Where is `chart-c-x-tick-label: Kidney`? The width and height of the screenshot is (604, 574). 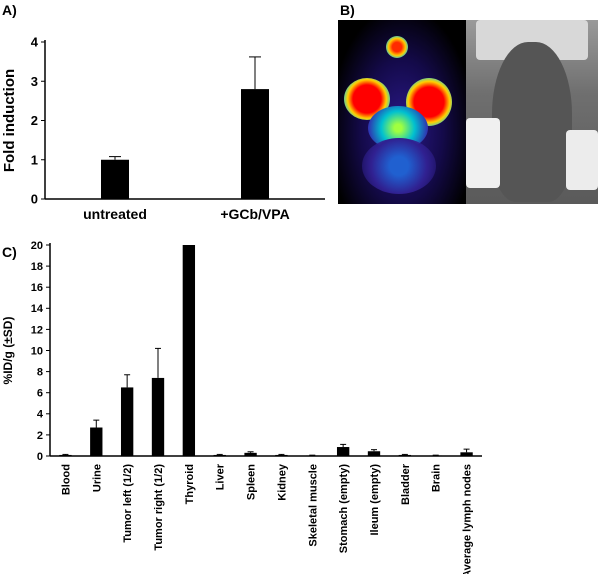
chart-c-x-tick-label: Kidney is located at coordinates (282, 482).